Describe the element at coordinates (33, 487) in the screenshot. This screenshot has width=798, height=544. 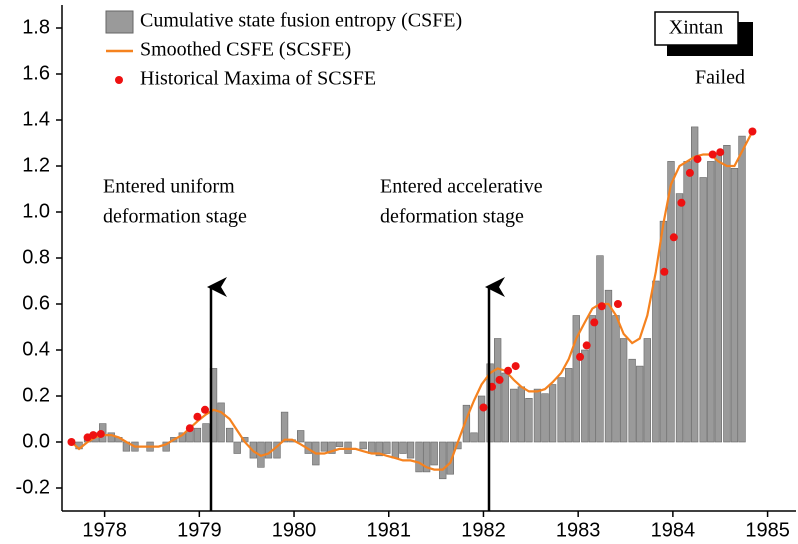
I see `y-tick-label: -0.2` at that location.